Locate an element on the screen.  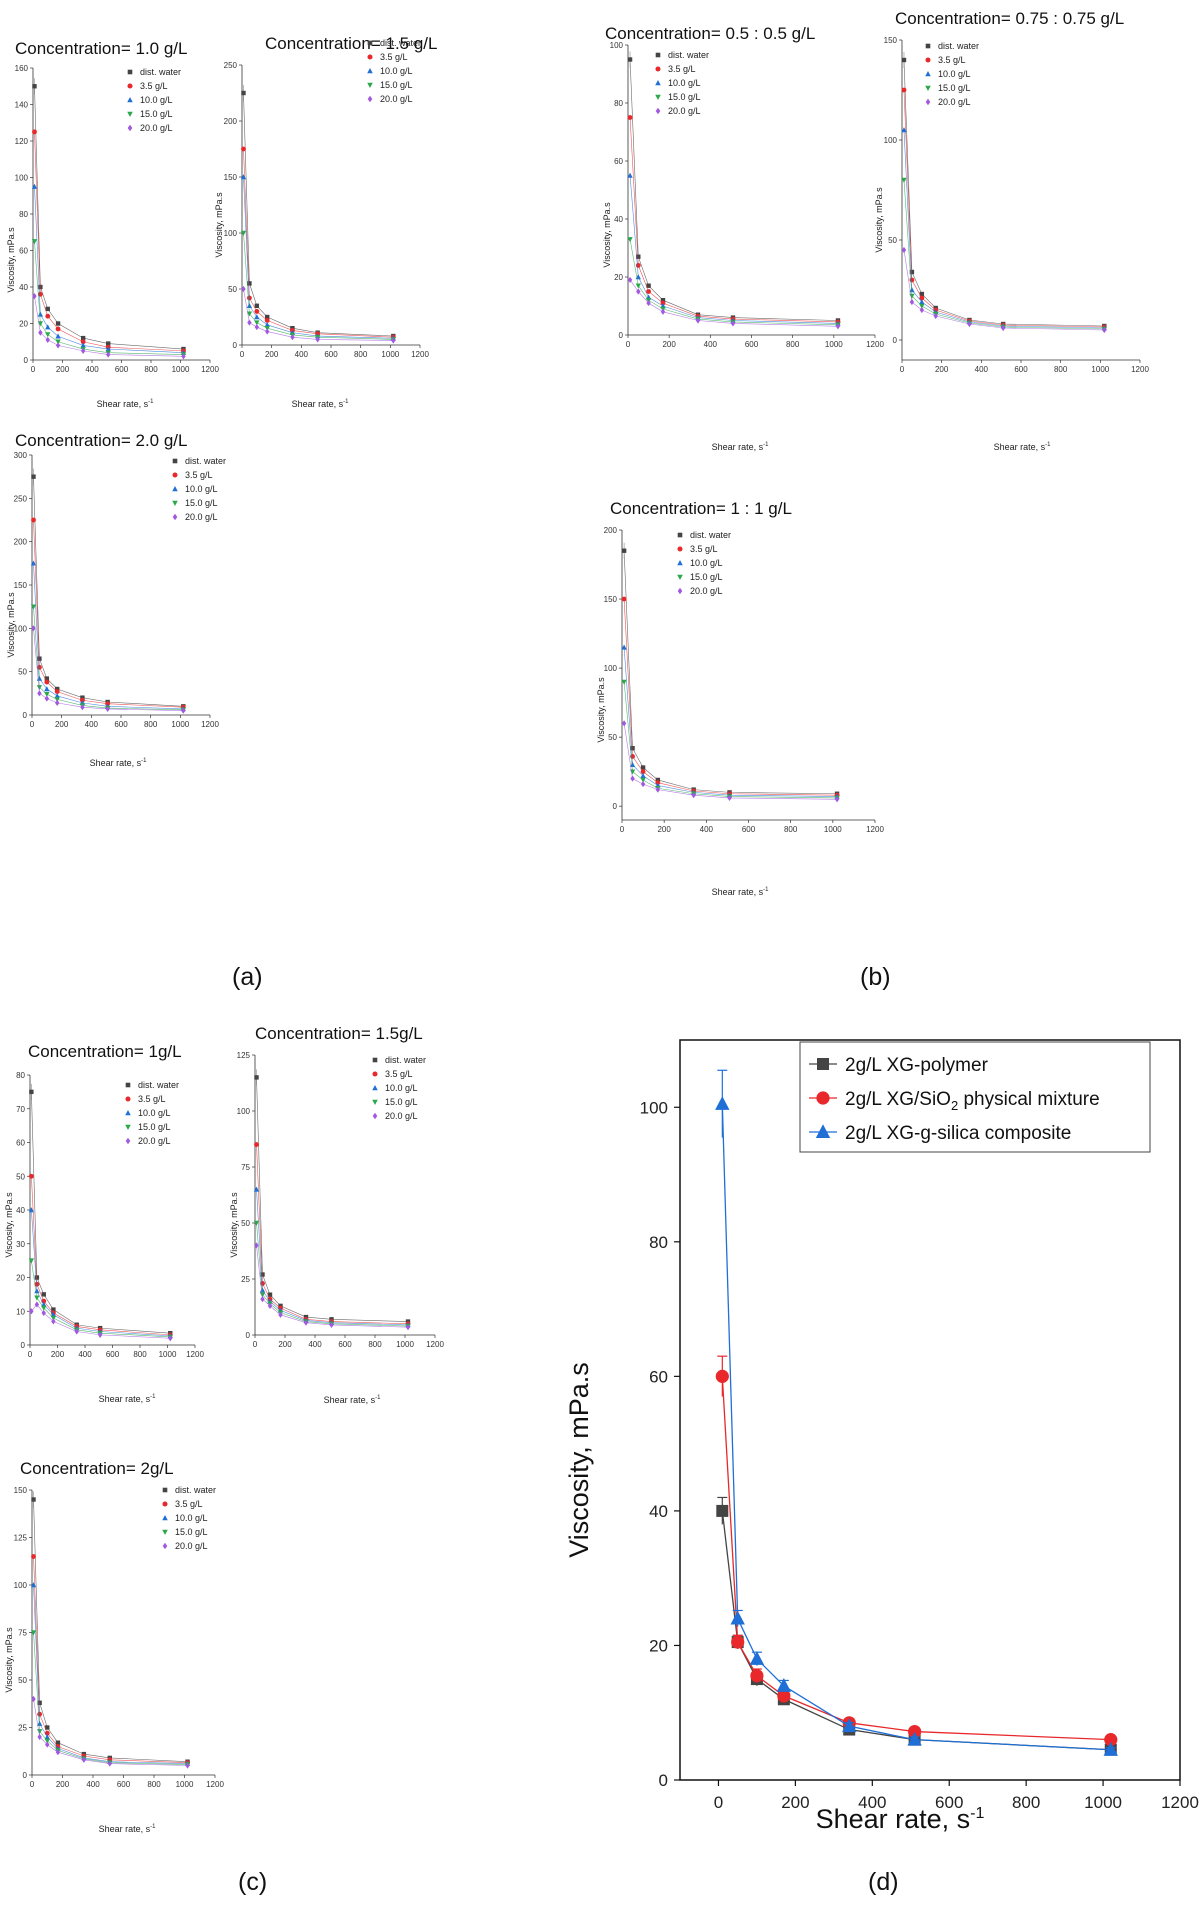
chart-c3-ylabel: Viscosity, mPa.s is located at coordinates (9, 1660).